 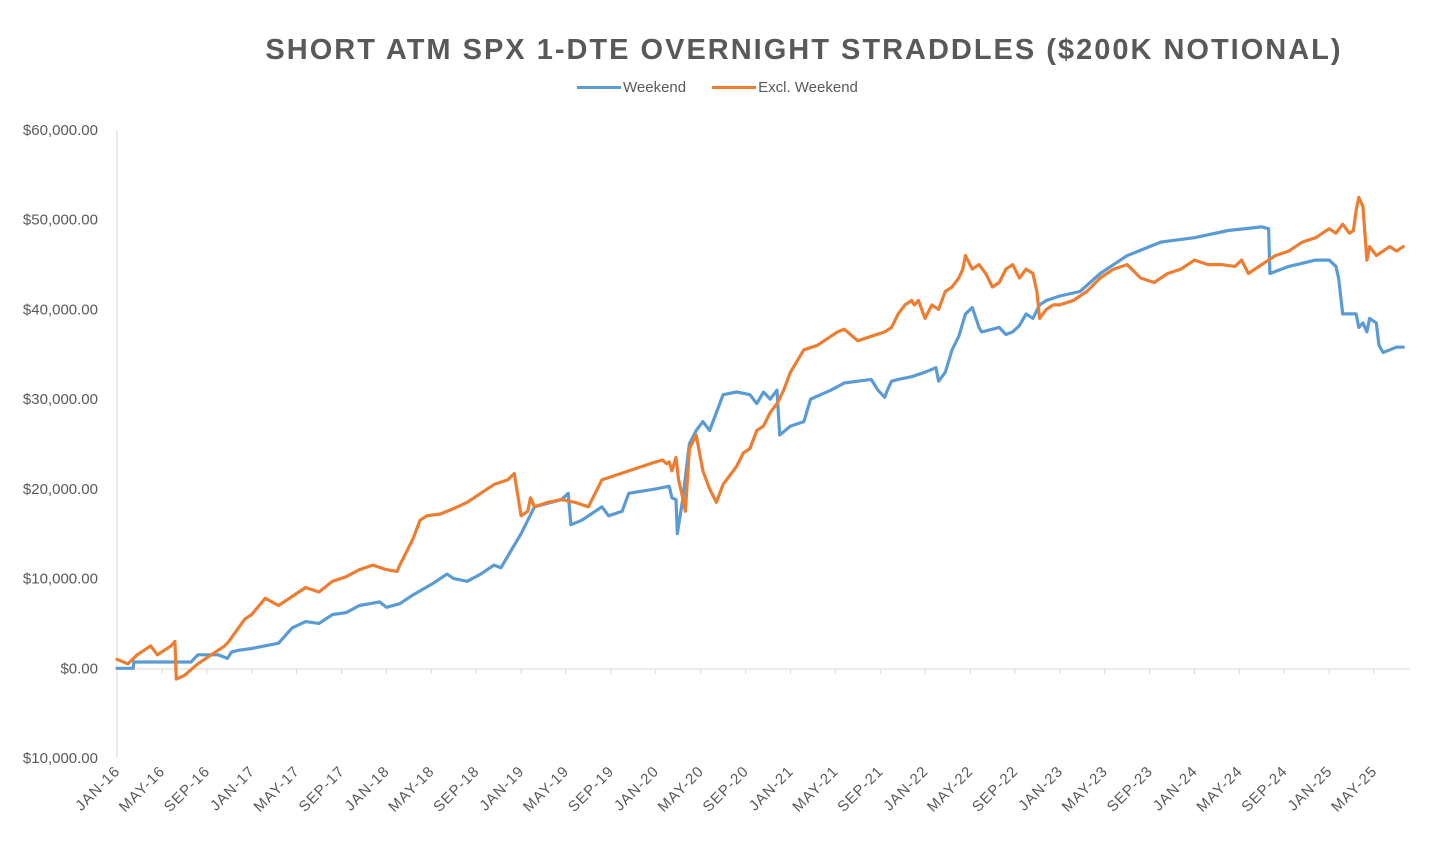 What do you see at coordinates (79, 668) in the screenshot?
I see `y-tick-label: $0.00` at bounding box center [79, 668].